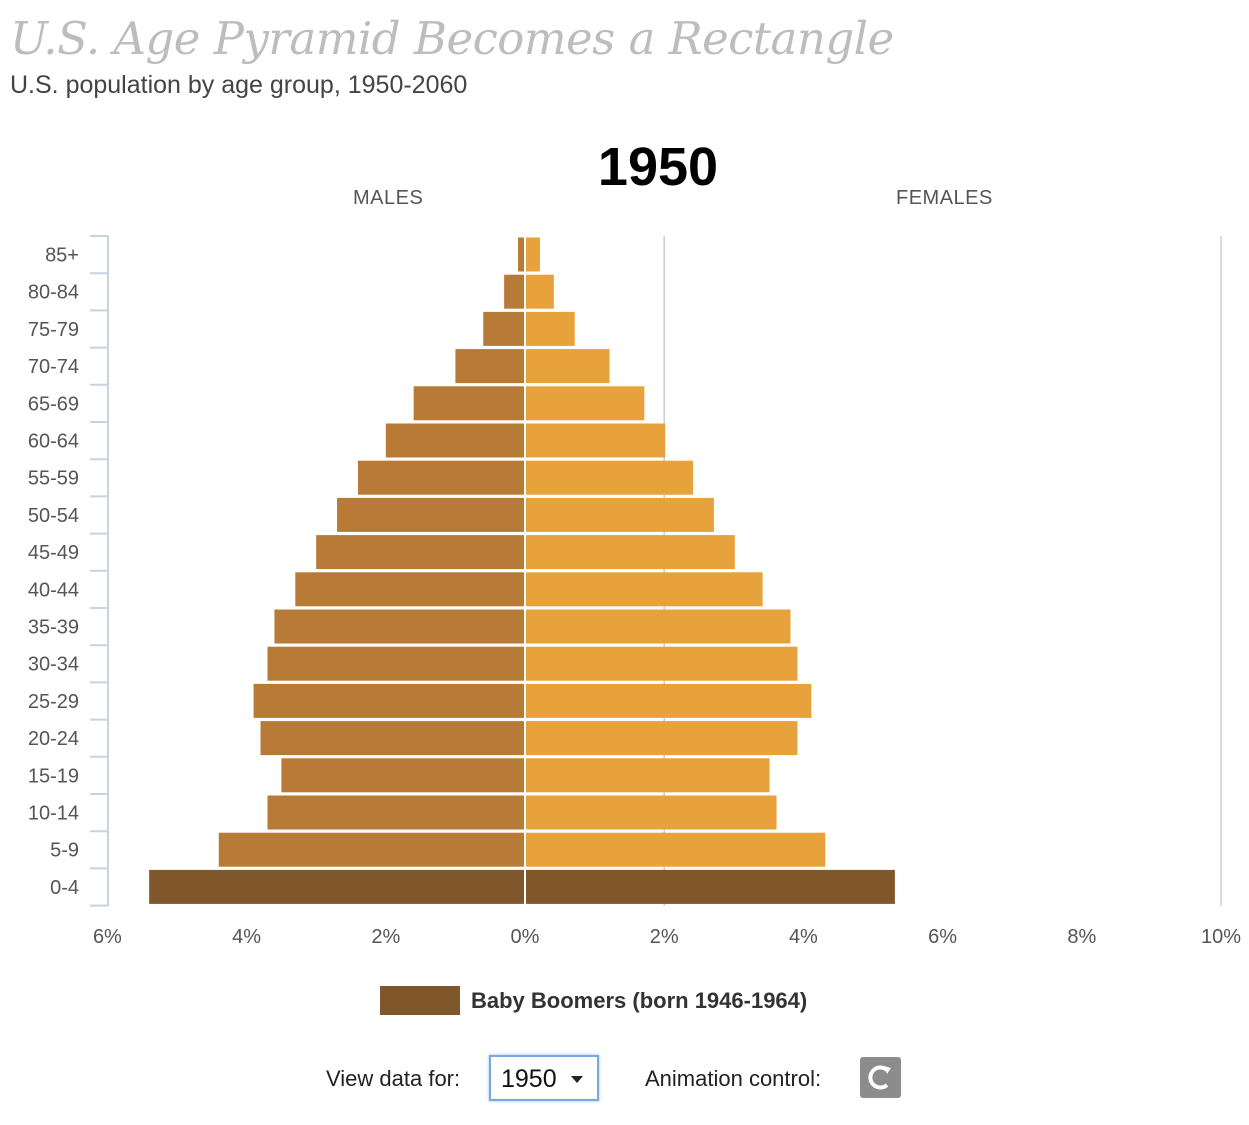  What do you see at coordinates (452, 38) in the screenshot?
I see `chart-title: U.S. Age Pyramid Becomes a Rectangle` at bounding box center [452, 38].